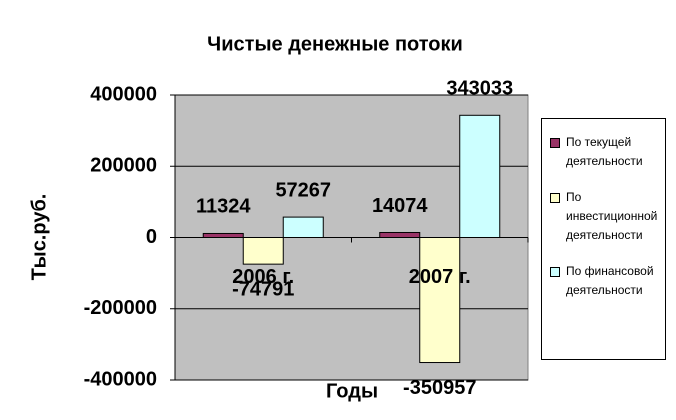  I want to click on y-tick-label: 400000, so click(123, 94).